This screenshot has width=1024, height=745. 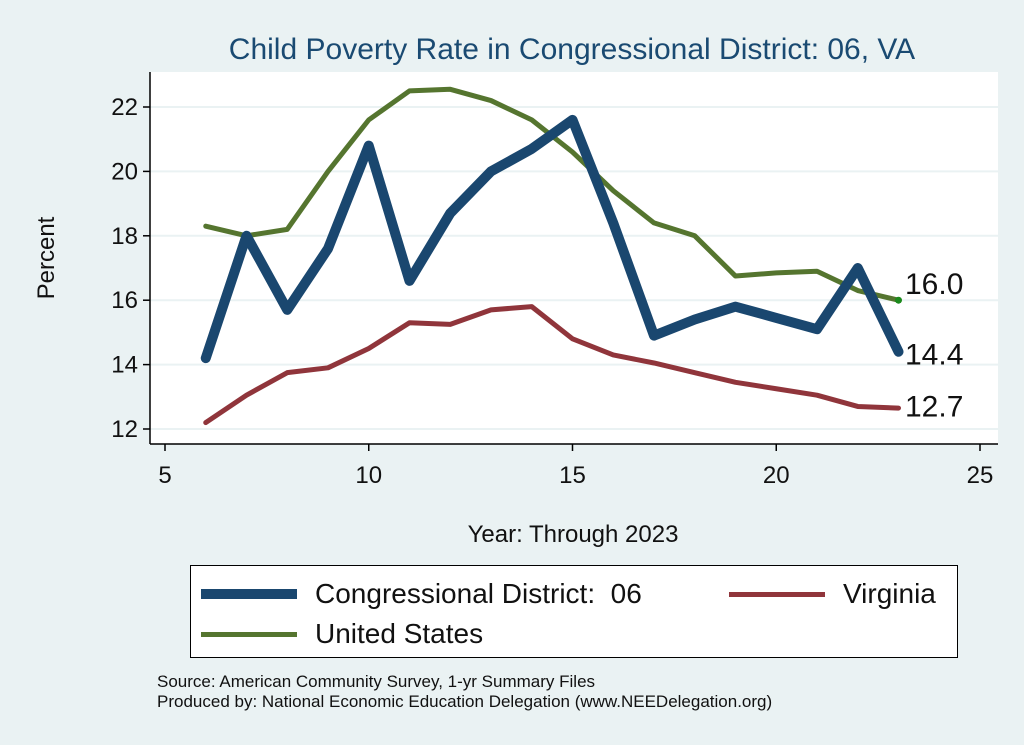 What do you see at coordinates (46, 257) in the screenshot?
I see `y-axis-title: Percent` at bounding box center [46, 257].